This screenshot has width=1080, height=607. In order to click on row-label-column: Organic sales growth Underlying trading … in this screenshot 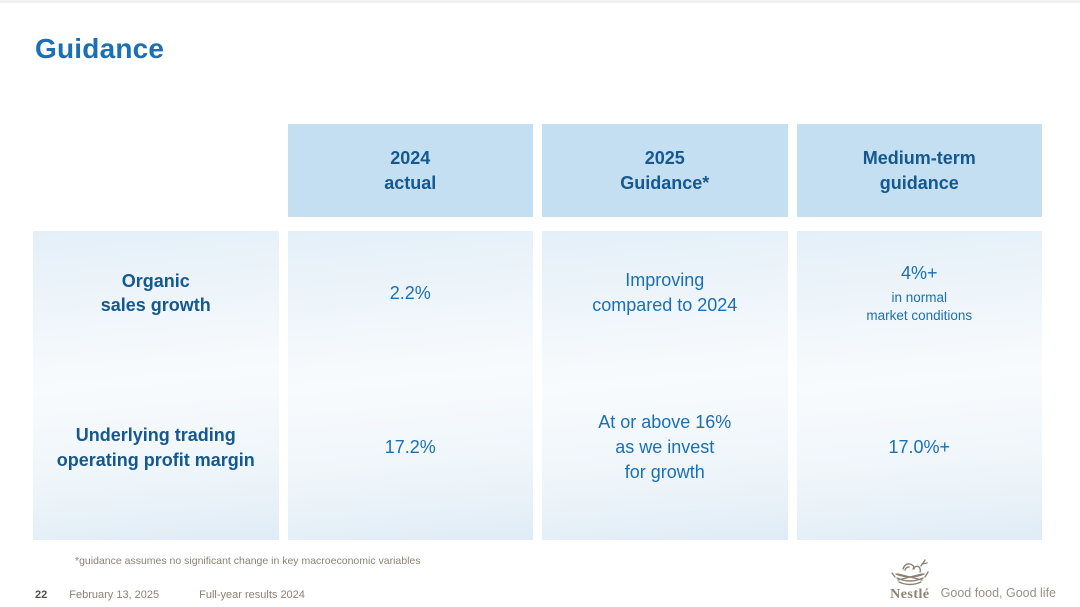, I will do `click(156, 385)`.